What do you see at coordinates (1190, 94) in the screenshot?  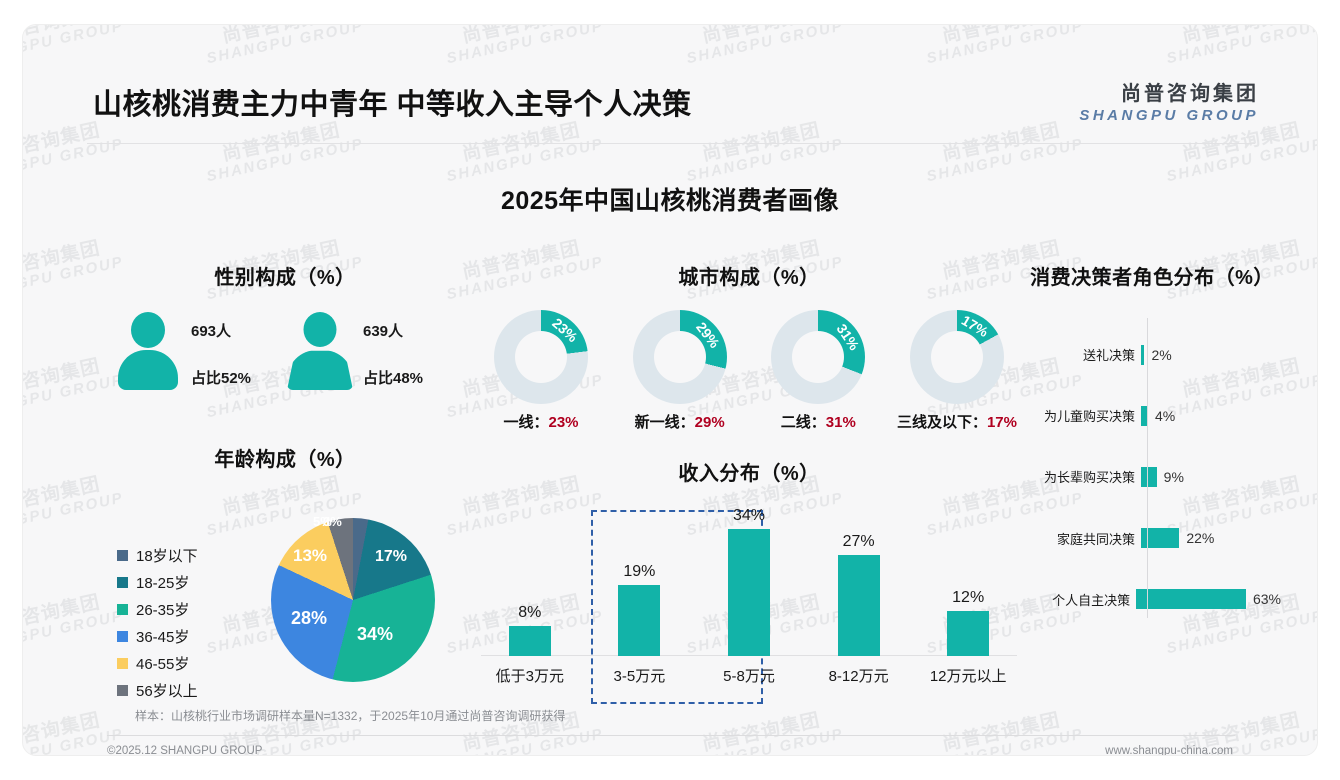 I see `logo-chinese-text: 尚普咨询集团` at bounding box center [1190, 94].